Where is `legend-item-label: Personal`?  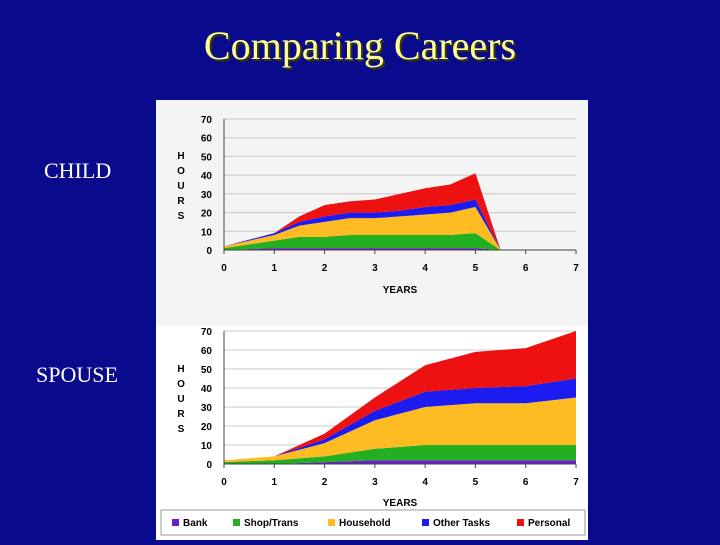
legend-item-label: Personal is located at coordinates (549, 523).